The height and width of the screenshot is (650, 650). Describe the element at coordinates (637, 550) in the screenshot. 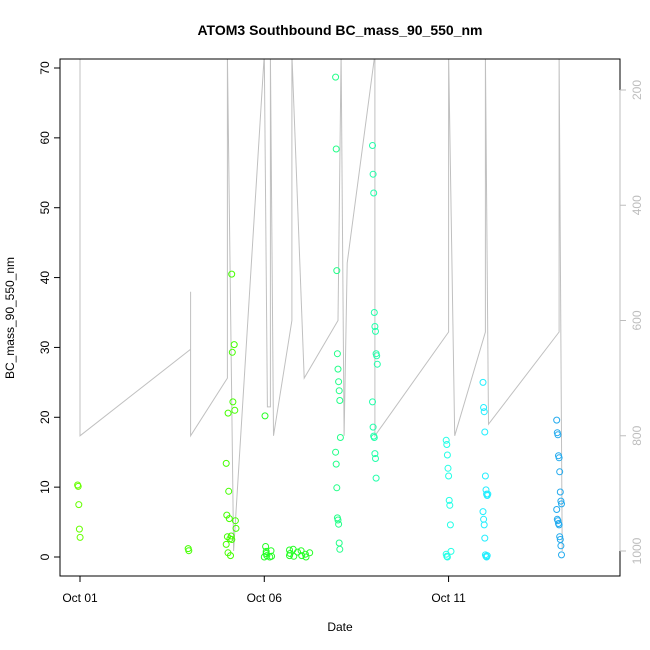

I see `y2-tick-label-4: 1000` at that location.